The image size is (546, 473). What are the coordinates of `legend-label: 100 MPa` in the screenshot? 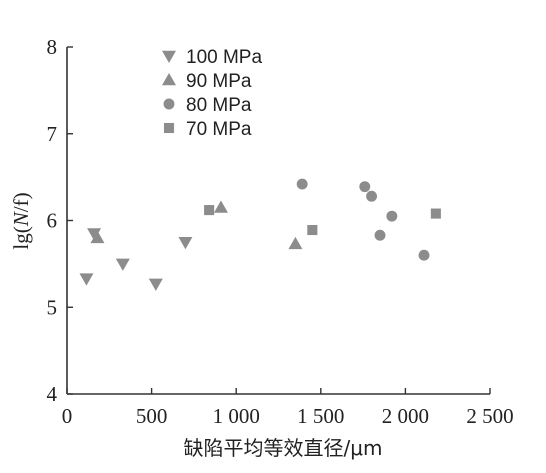 It's located at (224, 57).